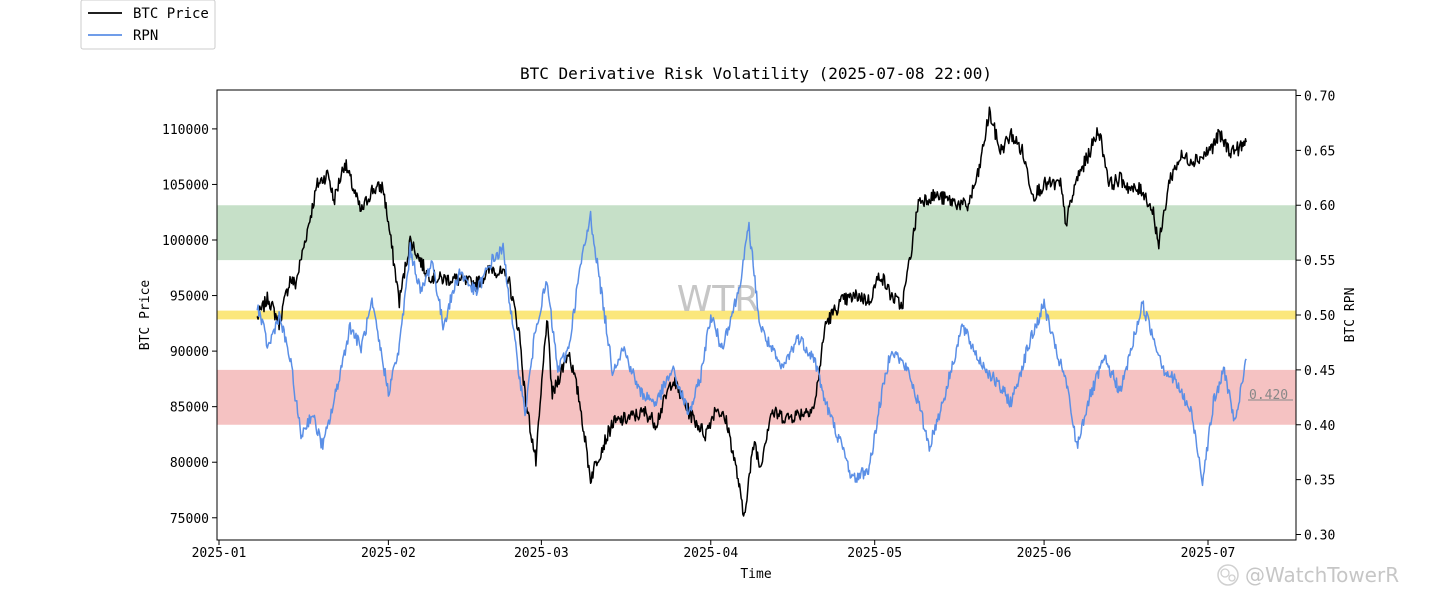 This screenshot has height=600, width=1440. I want to click on x-tick-label: 2025-07, so click(1208, 553).